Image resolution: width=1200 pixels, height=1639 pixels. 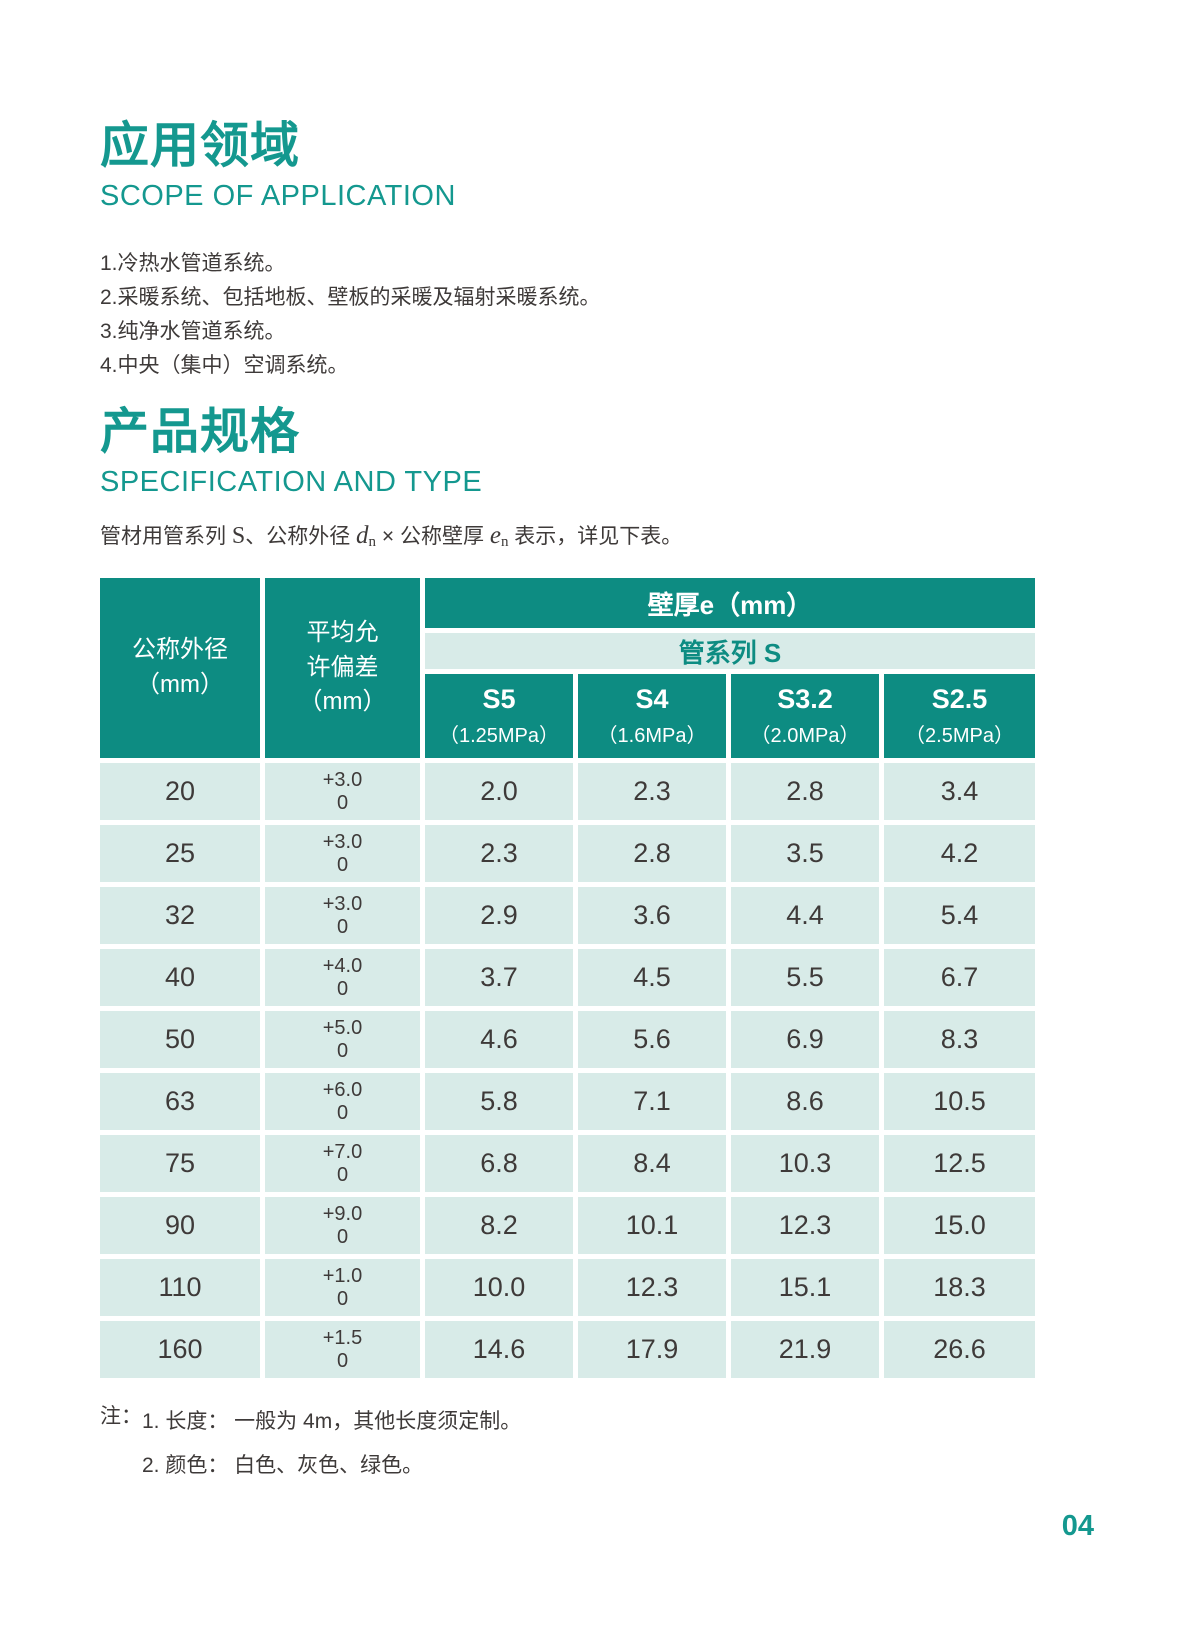 What do you see at coordinates (180, 1163) in the screenshot?
I see `cell-outer-diameter: 75` at bounding box center [180, 1163].